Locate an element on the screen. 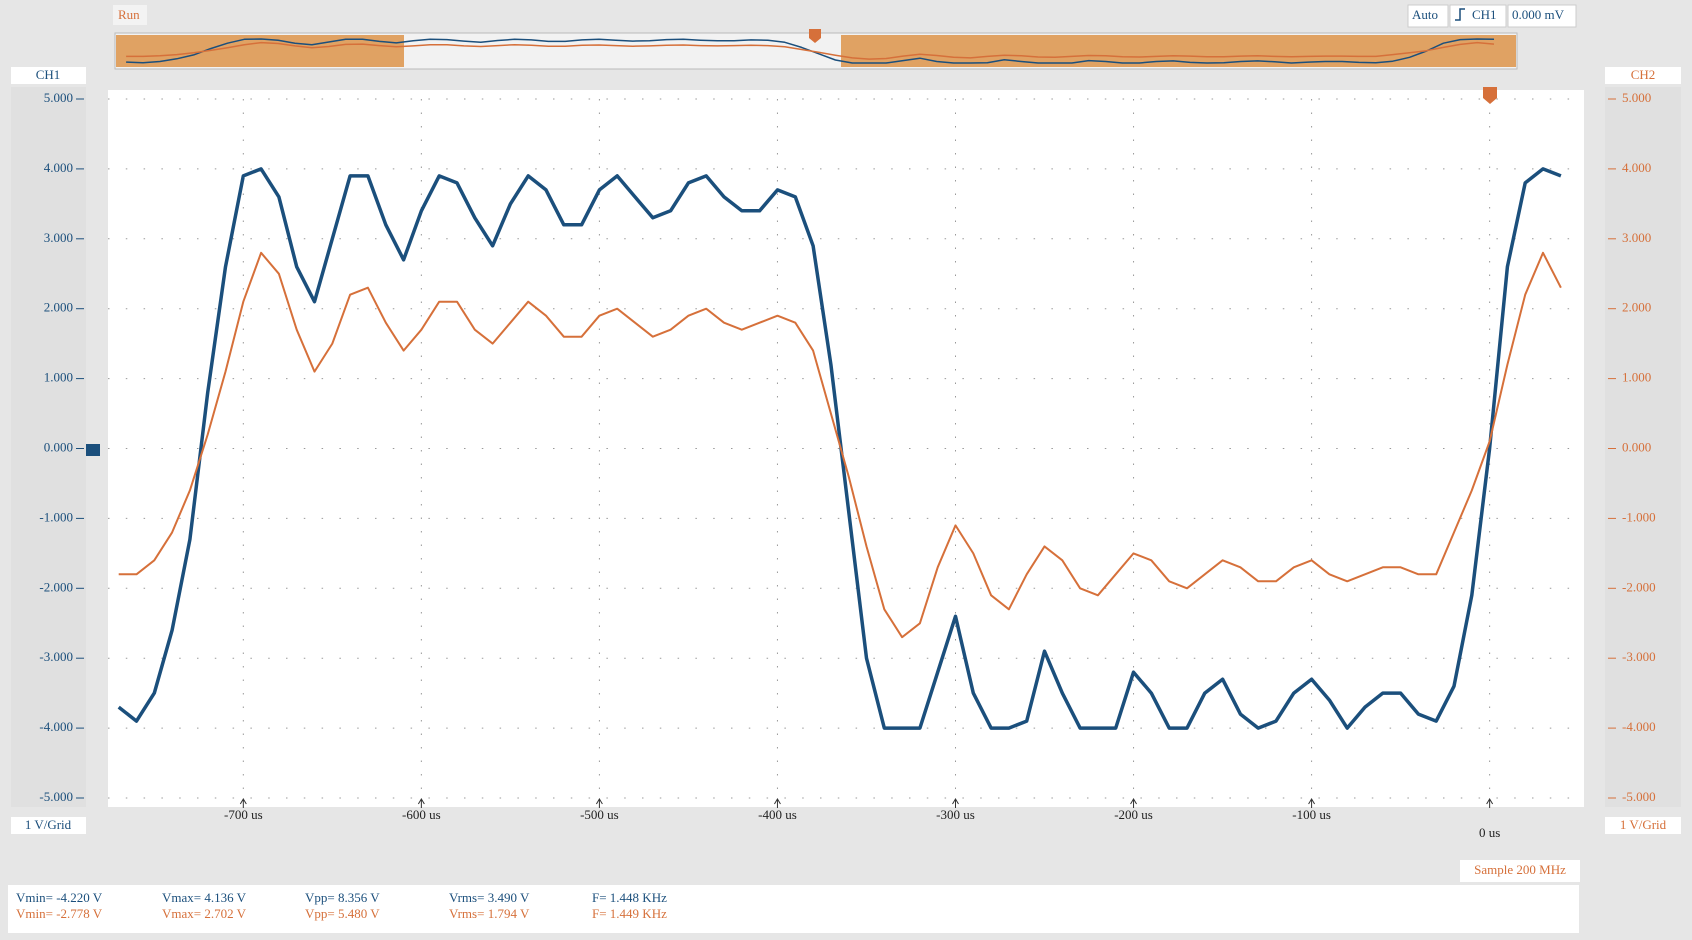 This screenshot has width=1692, height=940. y2-tick-label: -4.000 is located at coordinates (1639, 726).